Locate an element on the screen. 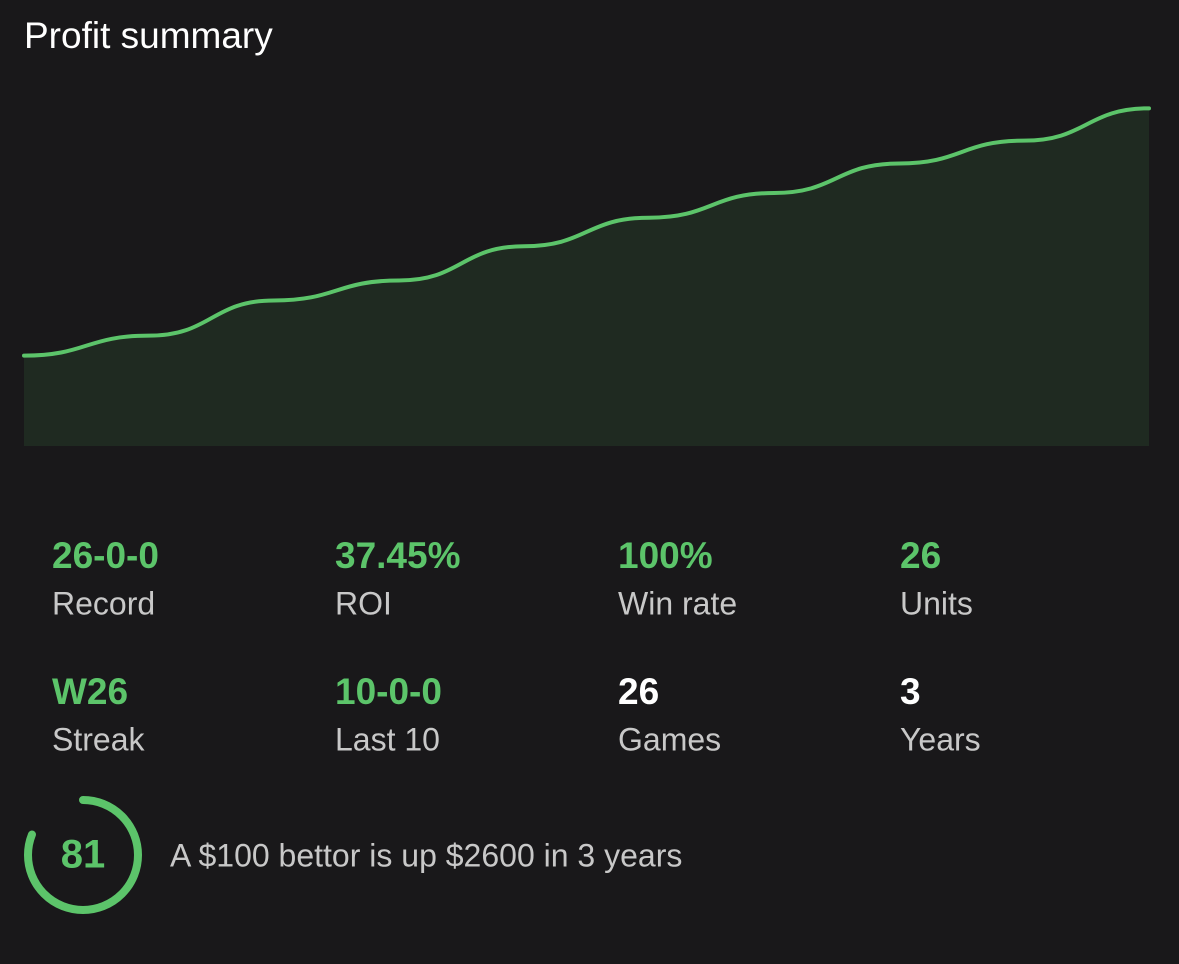  score-ring is located at coordinates (83, 855).